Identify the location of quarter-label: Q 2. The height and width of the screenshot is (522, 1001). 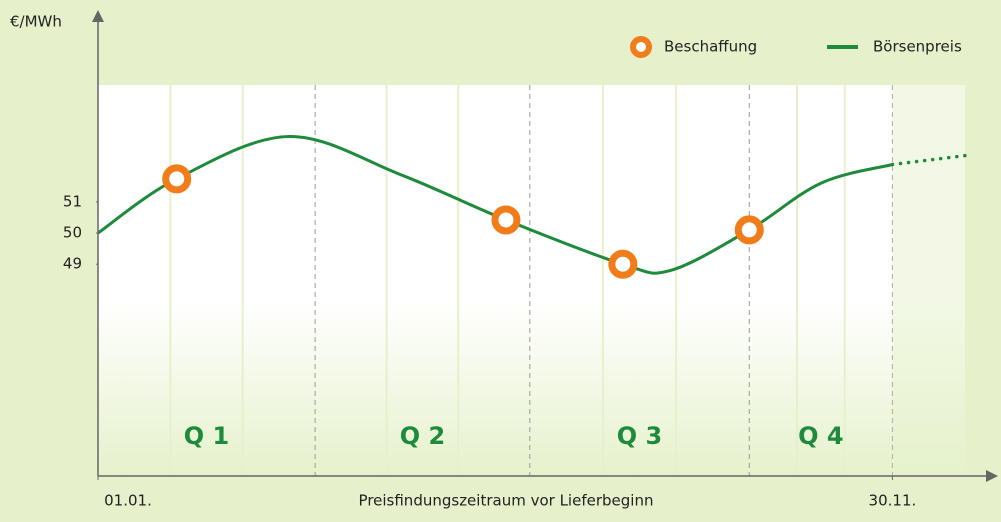
(422, 436).